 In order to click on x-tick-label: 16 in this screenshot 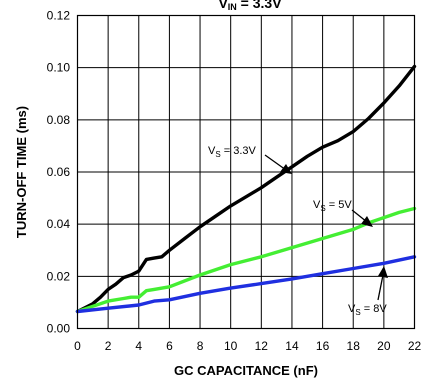, I will do `click(323, 346)`.